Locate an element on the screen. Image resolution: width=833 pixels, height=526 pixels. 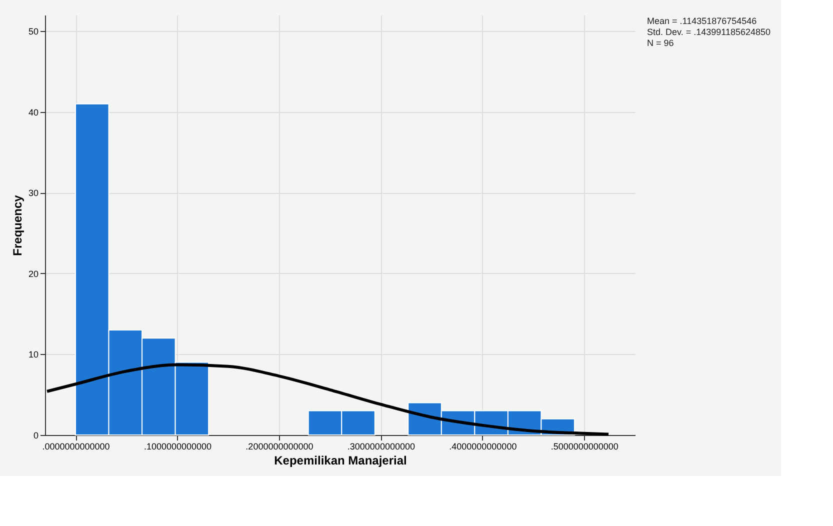
y-tick-label: 20 is located at coordinates (33, 273).